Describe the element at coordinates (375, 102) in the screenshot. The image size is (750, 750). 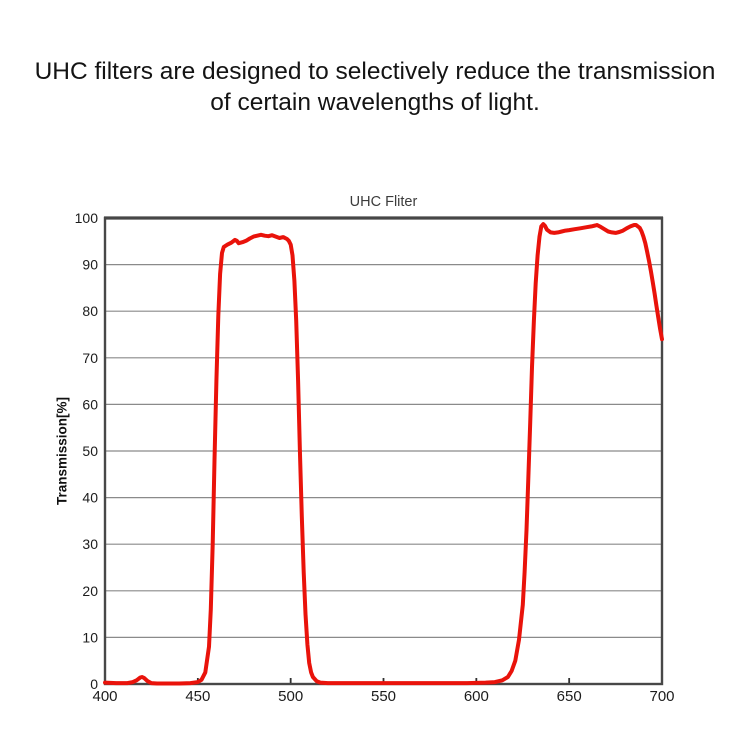
I see `heading-line-2: of certain wavelengths of light.` at that location.